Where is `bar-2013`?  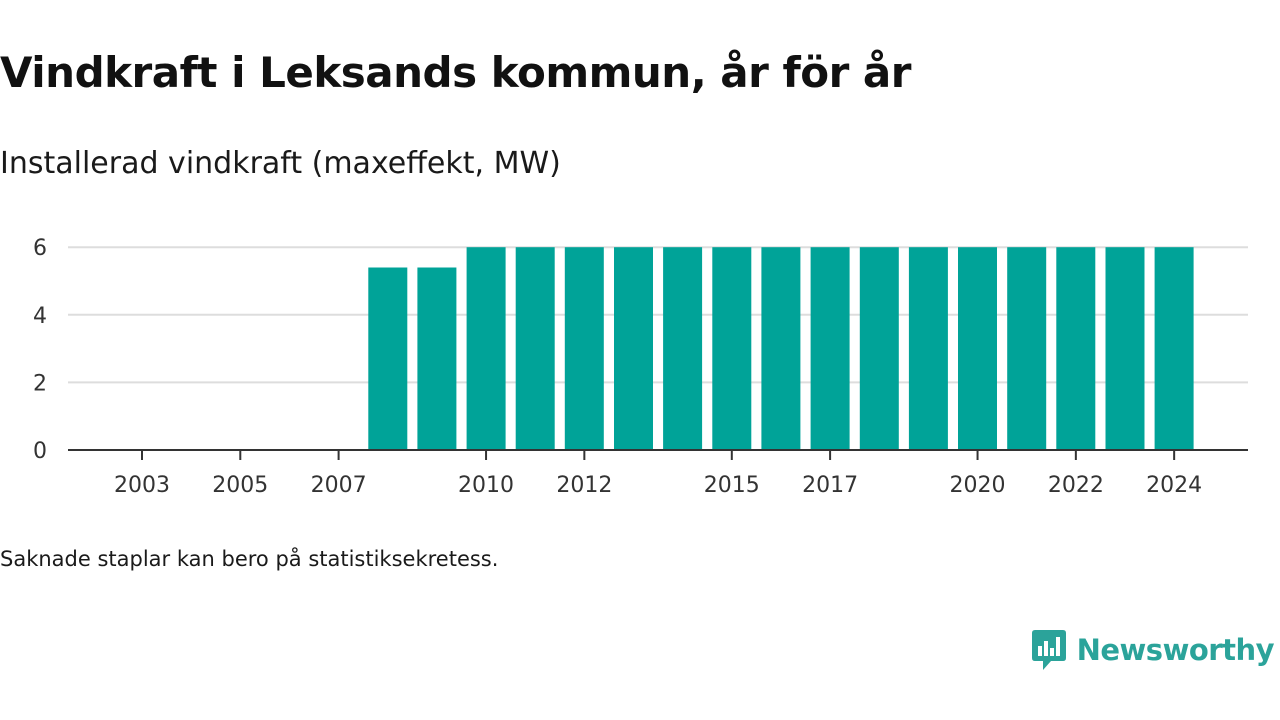
bar-2013 is located at coordinates (633, 348).